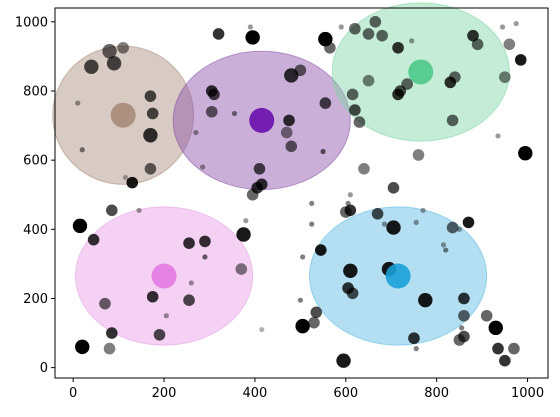 This screenshot has height=417, width=560. I want to click on x-axis: 0 200 400 600 800 1000, so click(306, 389).